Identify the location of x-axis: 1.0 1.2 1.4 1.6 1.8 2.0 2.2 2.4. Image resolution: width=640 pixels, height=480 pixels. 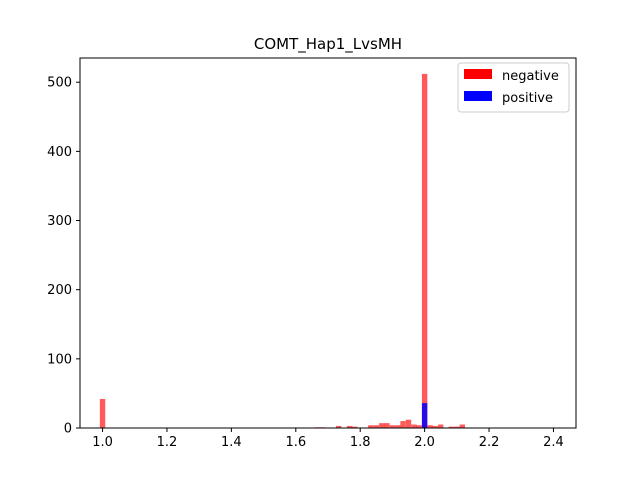
(328, 439).